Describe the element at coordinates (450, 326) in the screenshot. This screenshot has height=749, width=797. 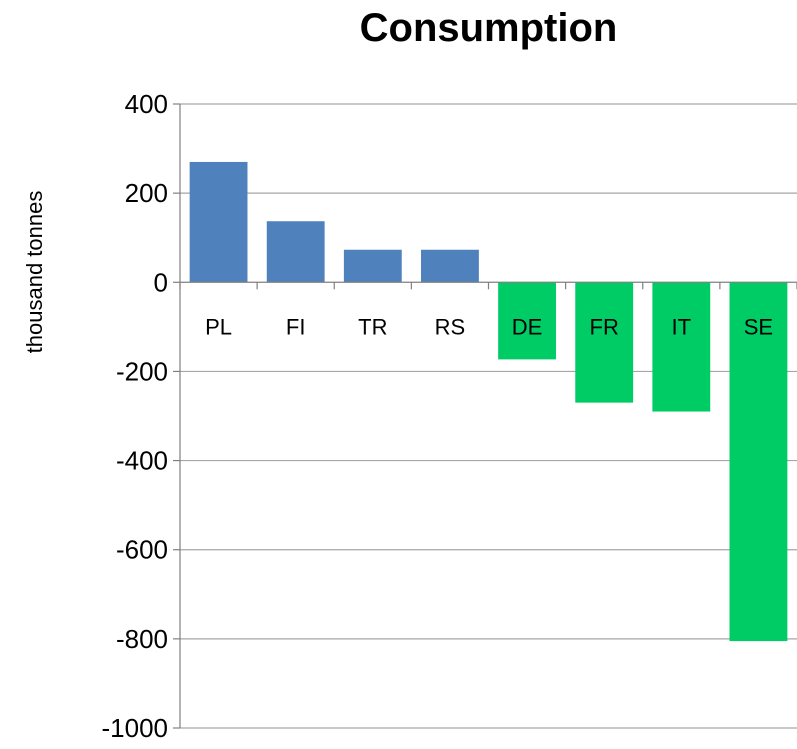
I see `x-tick-label: RS` at that location.